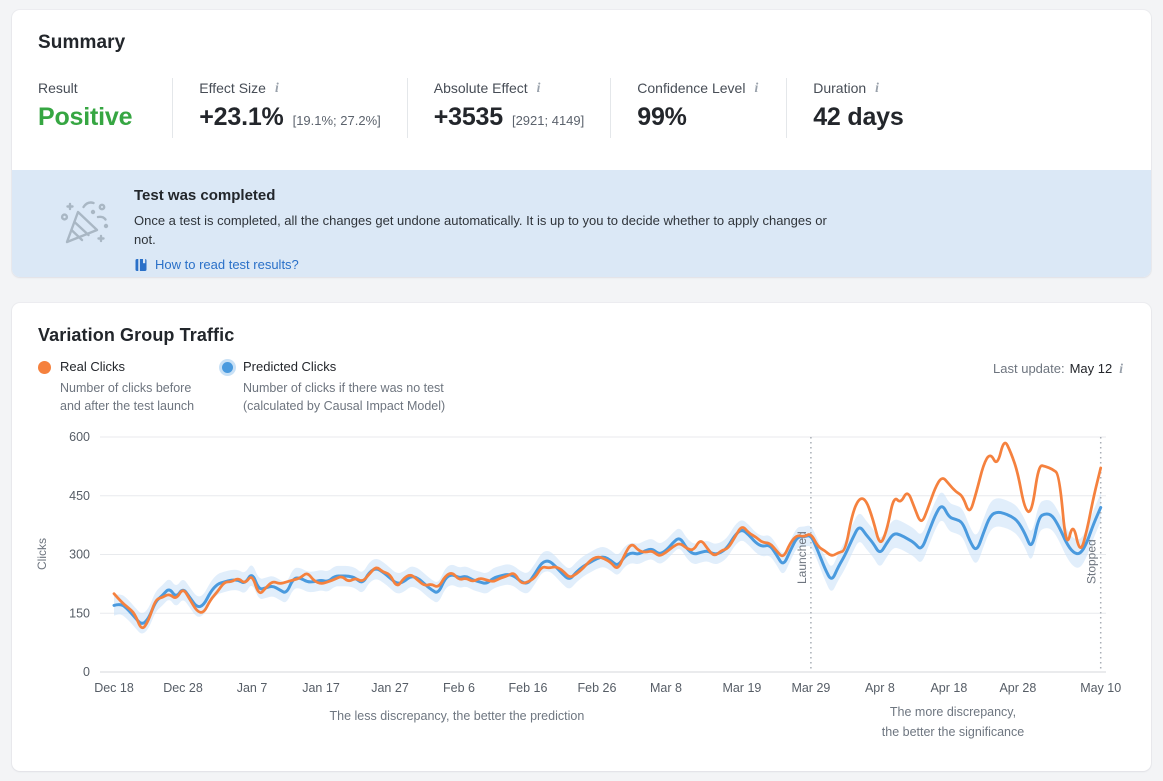  I want to click on last-update: Last update: May 12 i, so click(1059, 368).